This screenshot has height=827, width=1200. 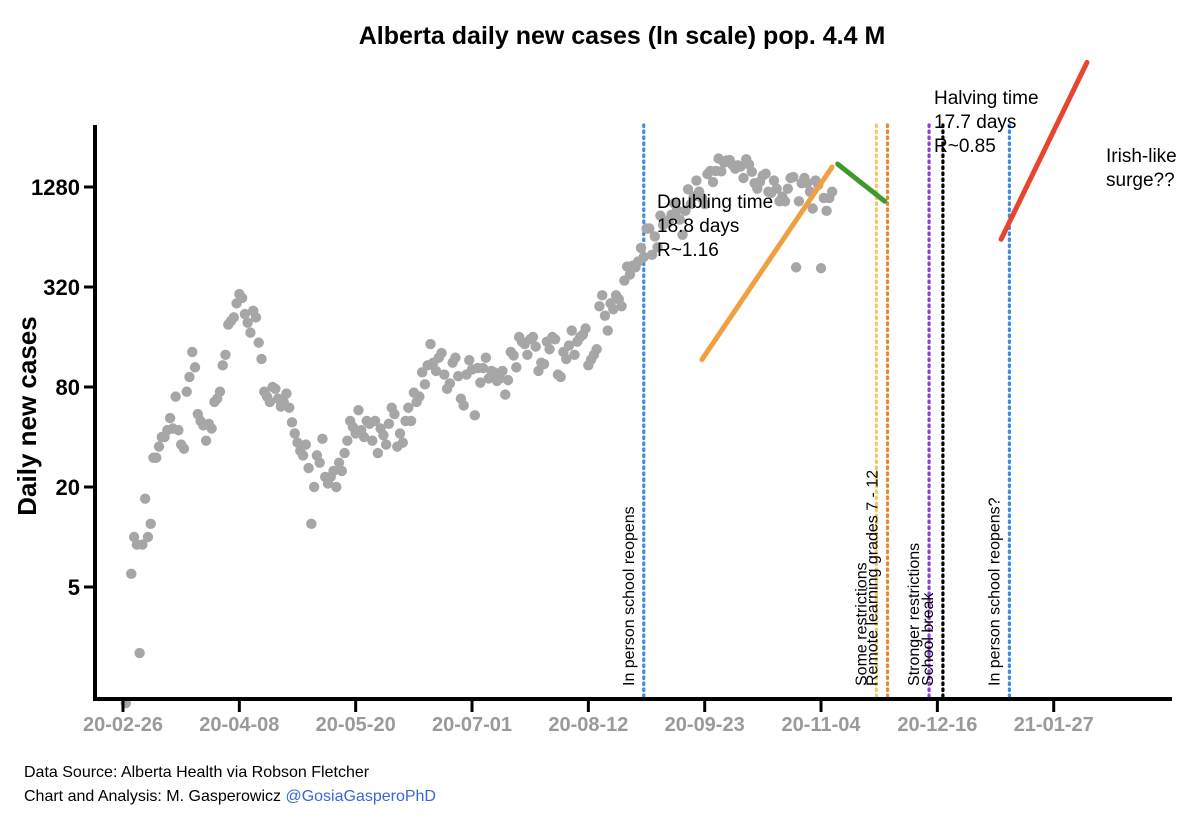 What do you see at coordinates (928, 639) in the screenshot?
I see `event-label: School break` at bounding box center [928, 639].